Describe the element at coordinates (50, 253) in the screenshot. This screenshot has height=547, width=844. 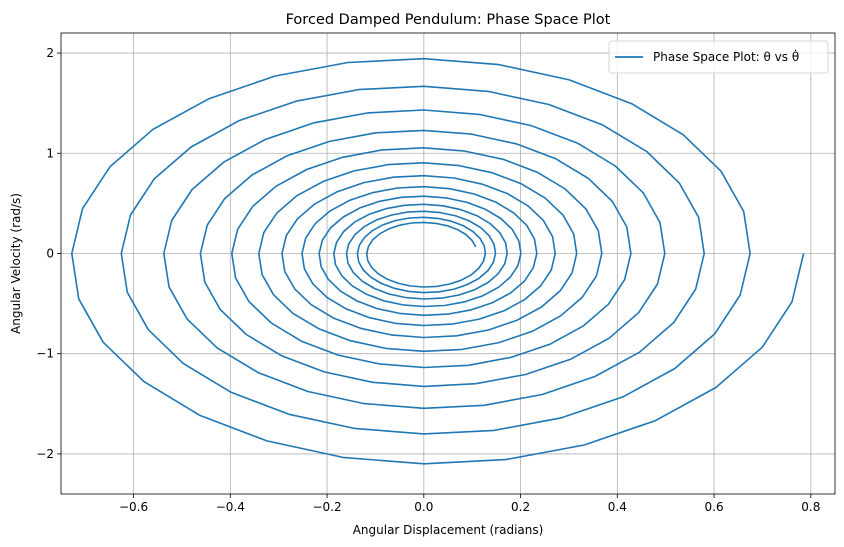
I see `y-tick-label: 0` at that location.